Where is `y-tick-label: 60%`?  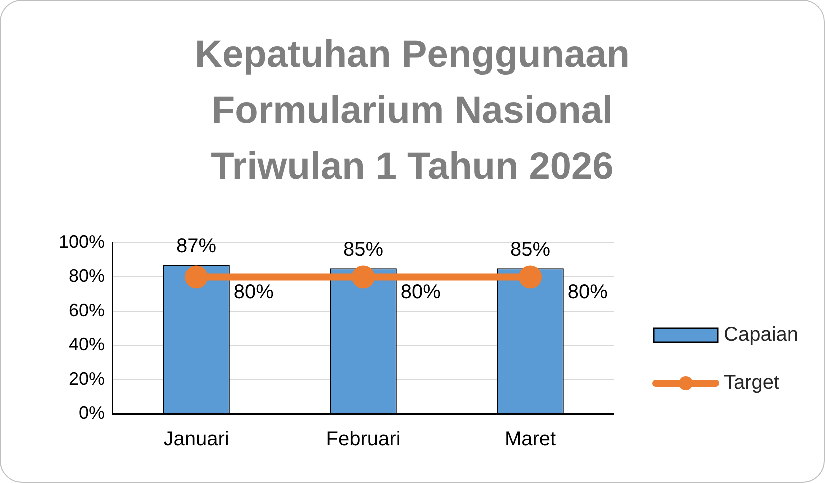
y-tick-label: 60% is located at coordinates (87, 310).